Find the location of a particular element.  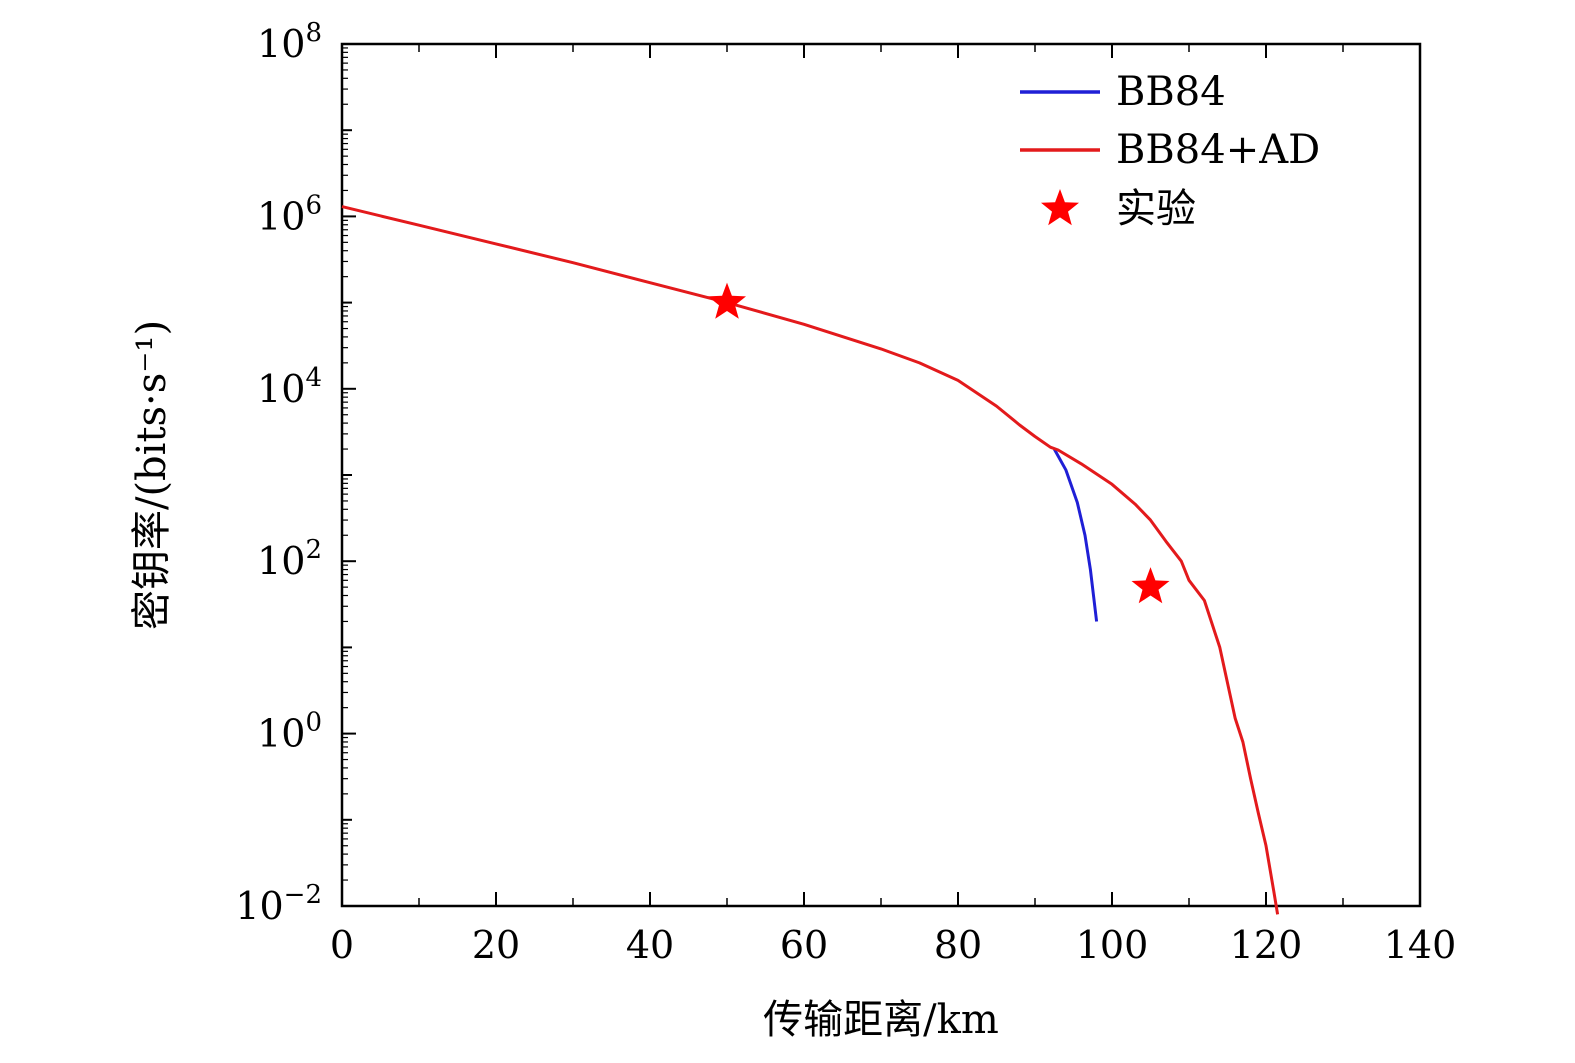

legend-star-marker is located at coordinates (1060, 207).